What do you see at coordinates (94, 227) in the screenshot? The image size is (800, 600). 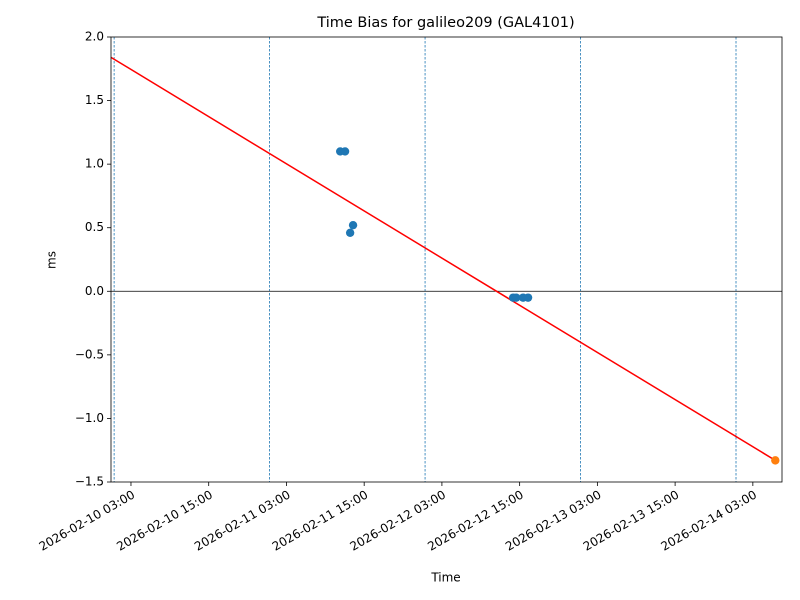 I see `y-tick-label: 0.5` at bounding box center [94, 227].